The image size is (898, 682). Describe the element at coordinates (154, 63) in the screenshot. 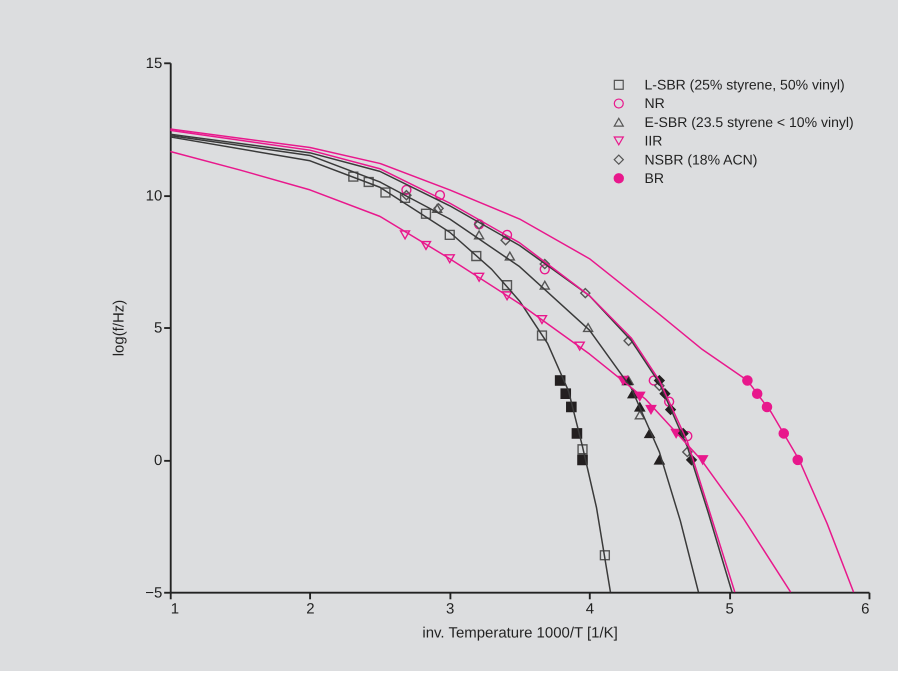

I see `y-tick-label: 15` at that location.